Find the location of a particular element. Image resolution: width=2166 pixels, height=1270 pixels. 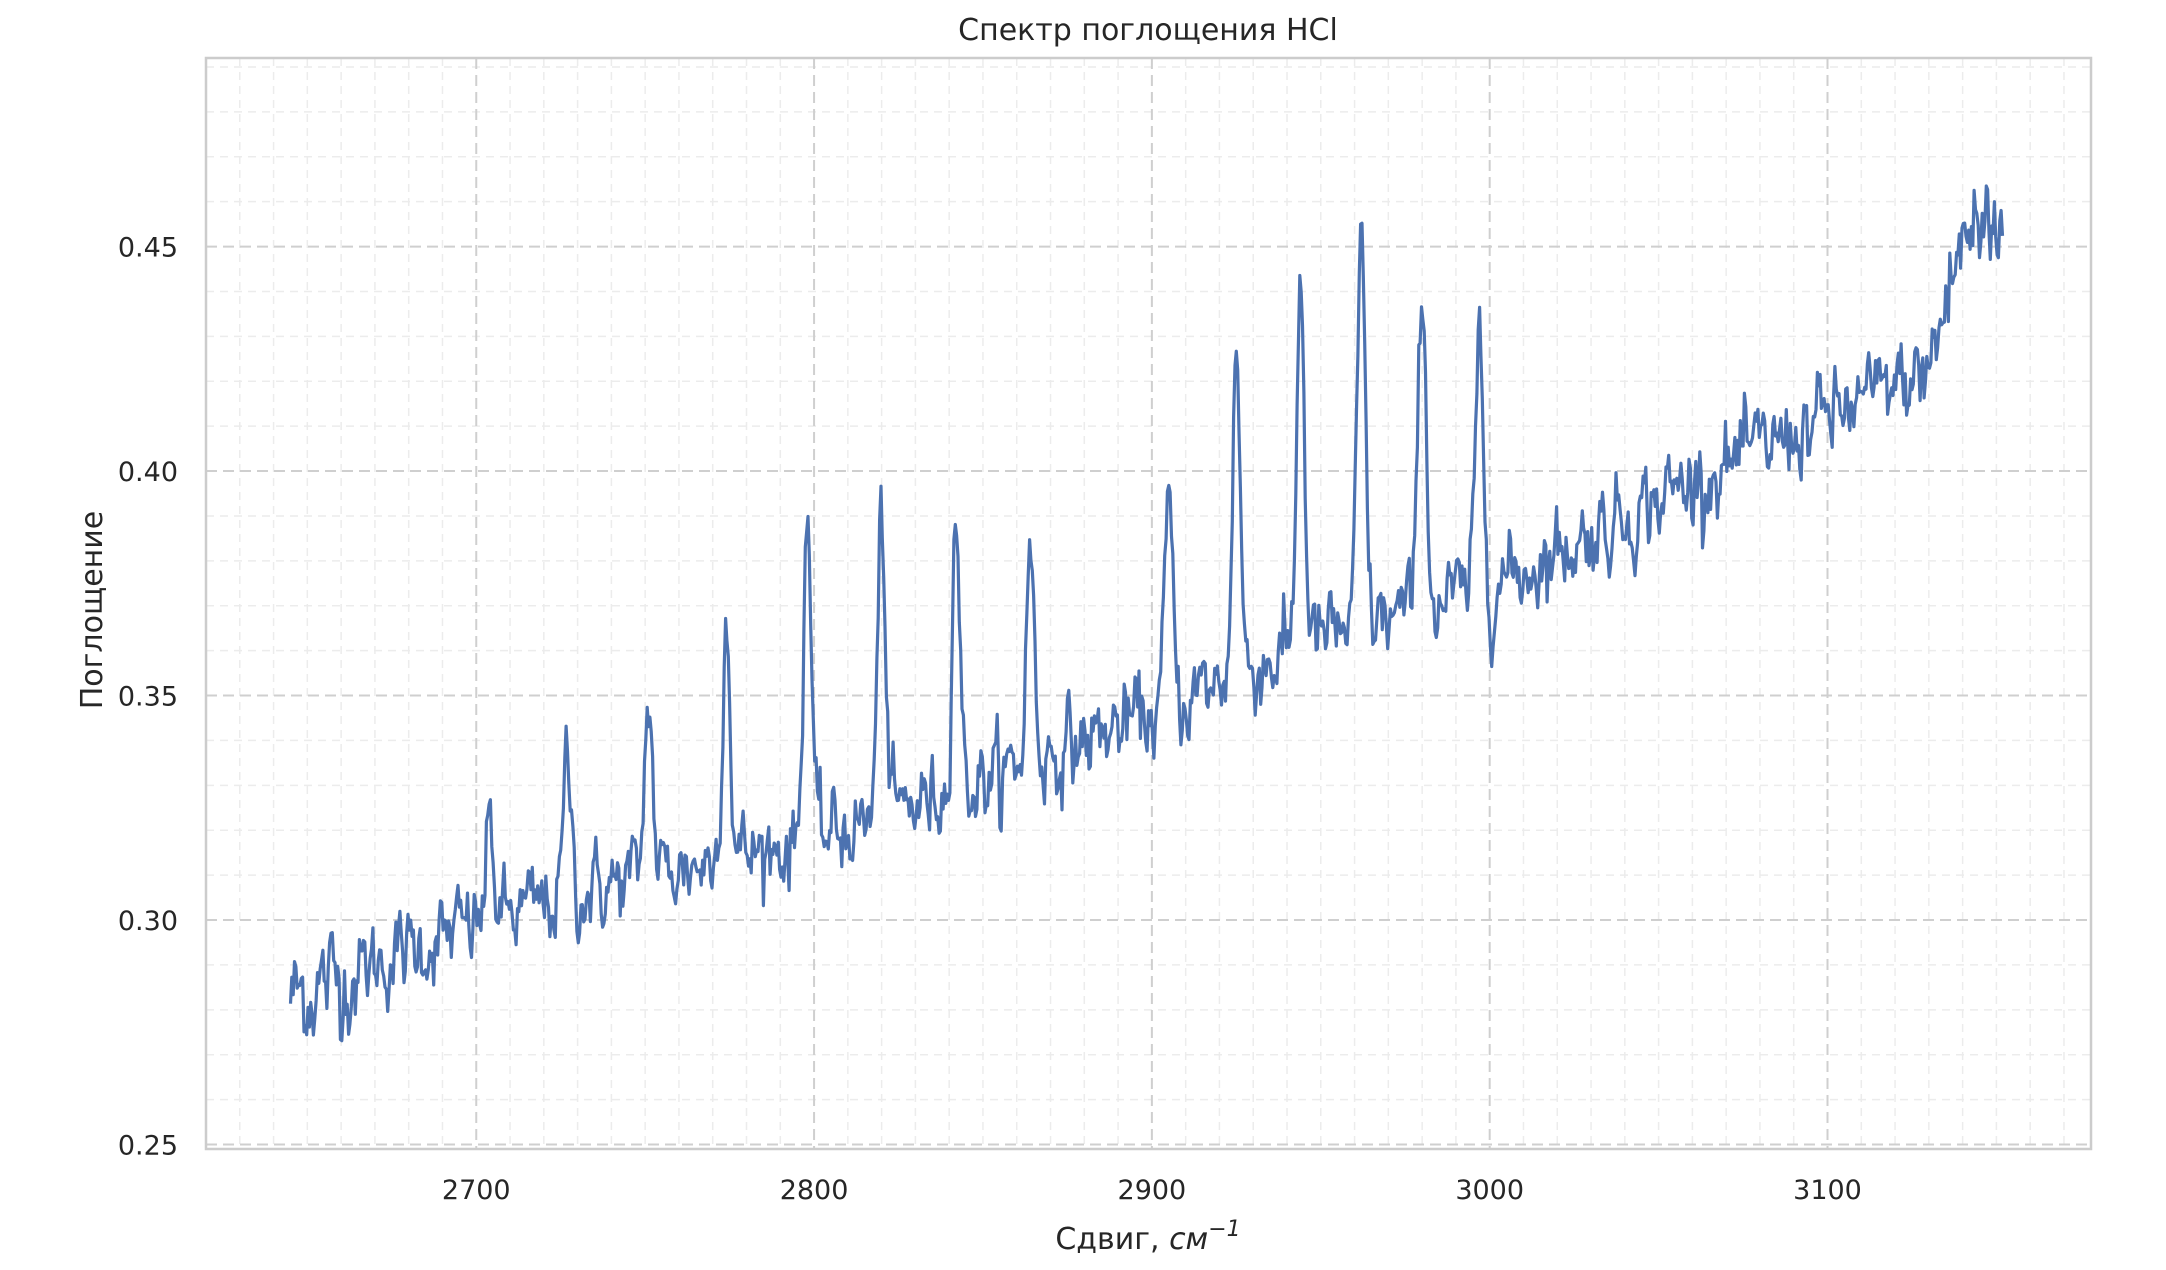

x-tick-label: 2700 is located at coordinates (476, 1190).